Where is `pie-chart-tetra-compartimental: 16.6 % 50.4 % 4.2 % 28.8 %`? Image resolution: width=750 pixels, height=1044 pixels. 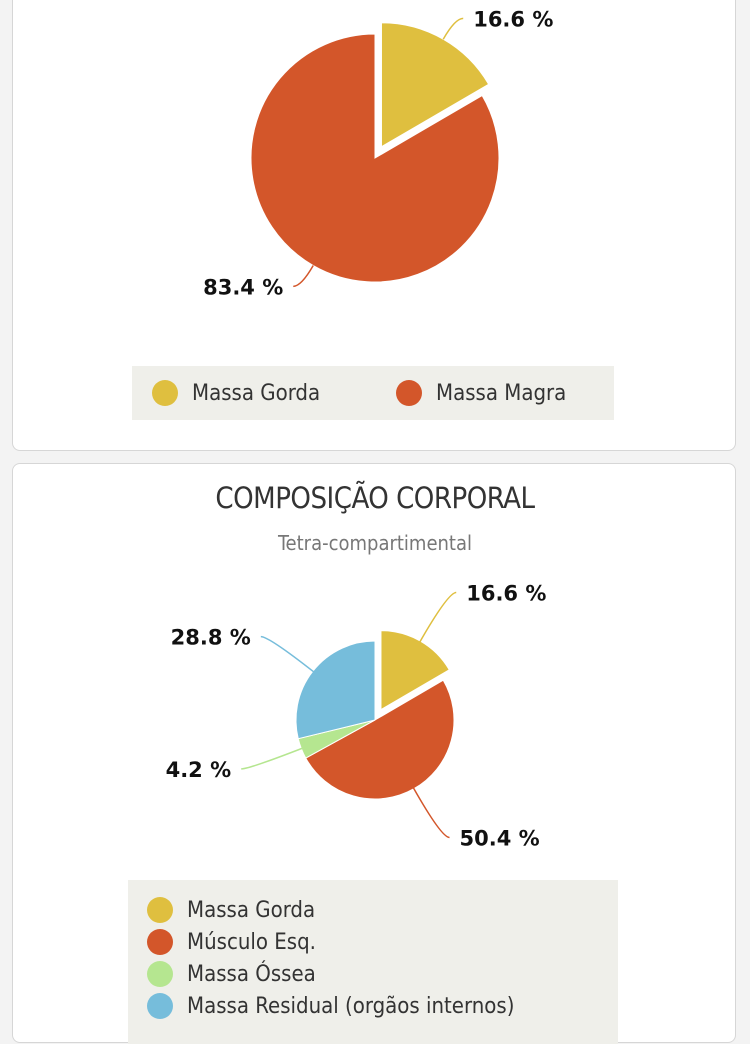 pie-chart-tetra-compartimental: 16.6 % 50.4 % 4.2 % 28.8 % is located at coordinates (356, 716).